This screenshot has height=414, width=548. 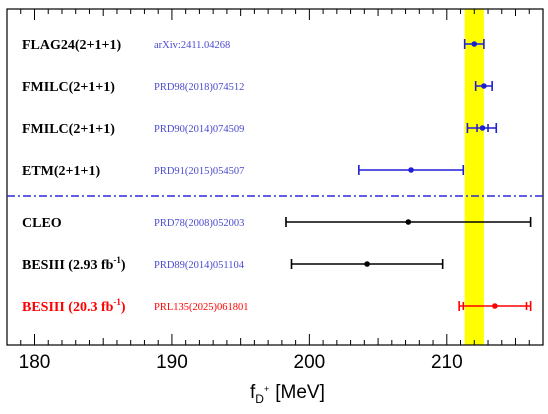 What do you see at coordinates (257, 87) in the screenshot?
I see `measurement-row: FMILC(2+1+1) PRD98(2018)074512` at bounding box center [257, 87].